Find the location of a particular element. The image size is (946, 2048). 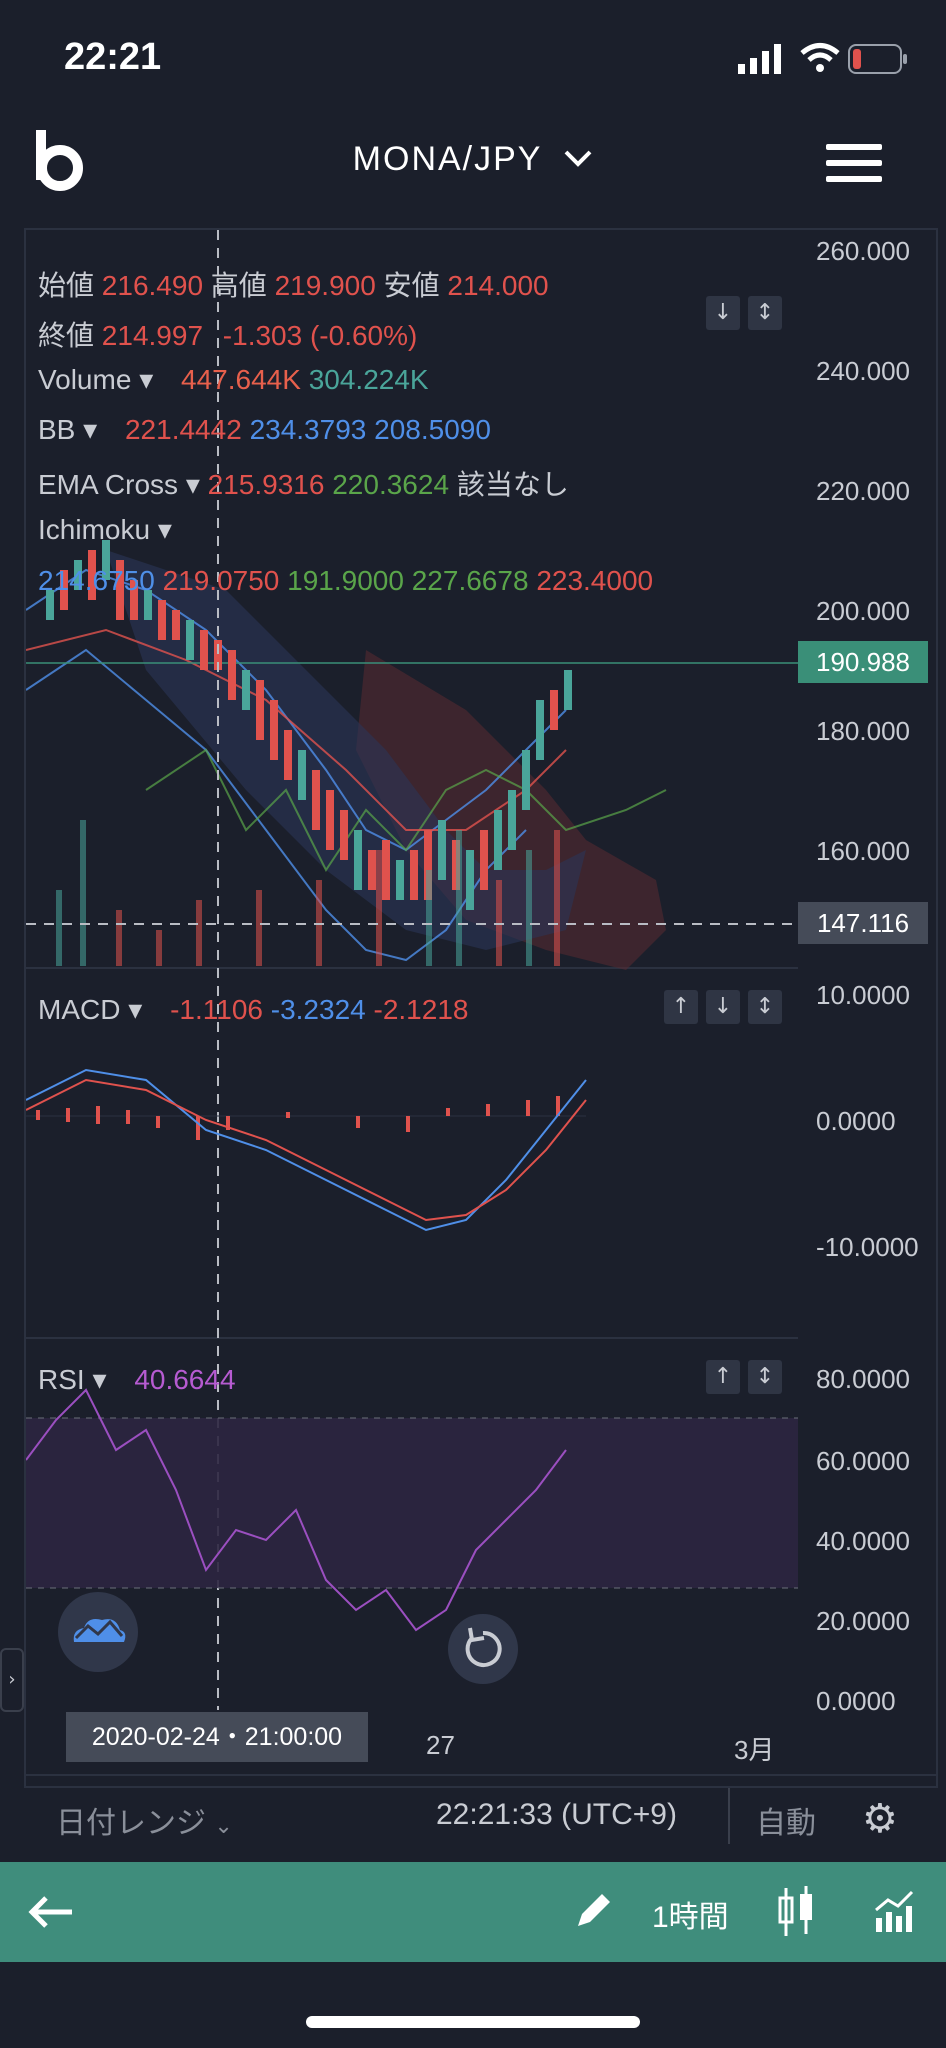

macd-value-1: -1.1106 is located at coordinates (216, 1009).